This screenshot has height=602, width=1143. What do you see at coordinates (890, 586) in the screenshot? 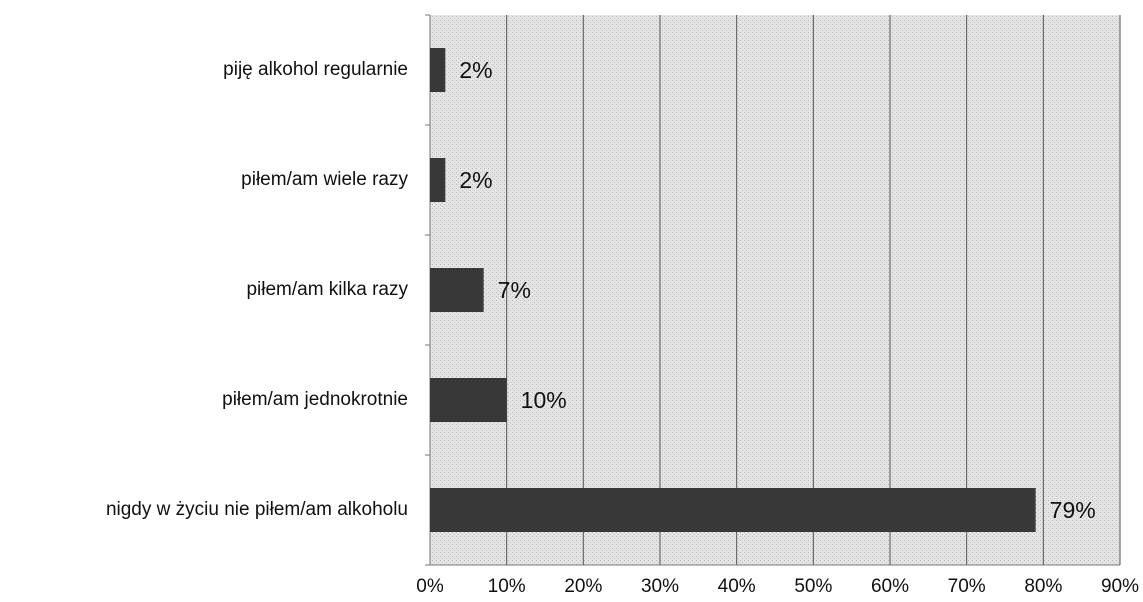
I see `x-tick-label: 60%` at bounding box center [890, 586].